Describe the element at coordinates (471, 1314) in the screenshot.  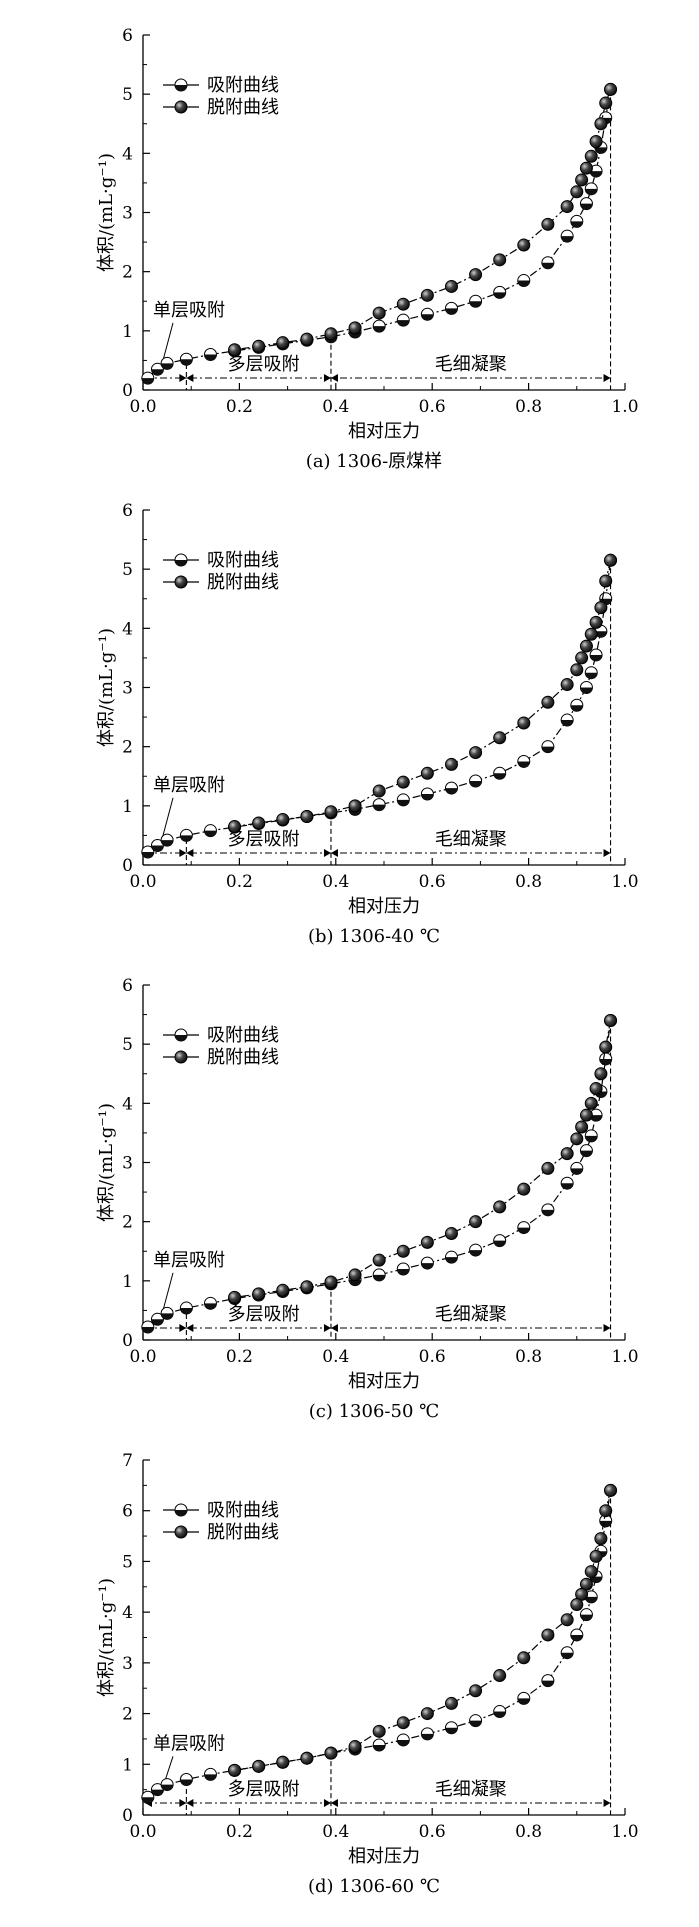
I see `capillary-label: 毛细凝聚` at that location.